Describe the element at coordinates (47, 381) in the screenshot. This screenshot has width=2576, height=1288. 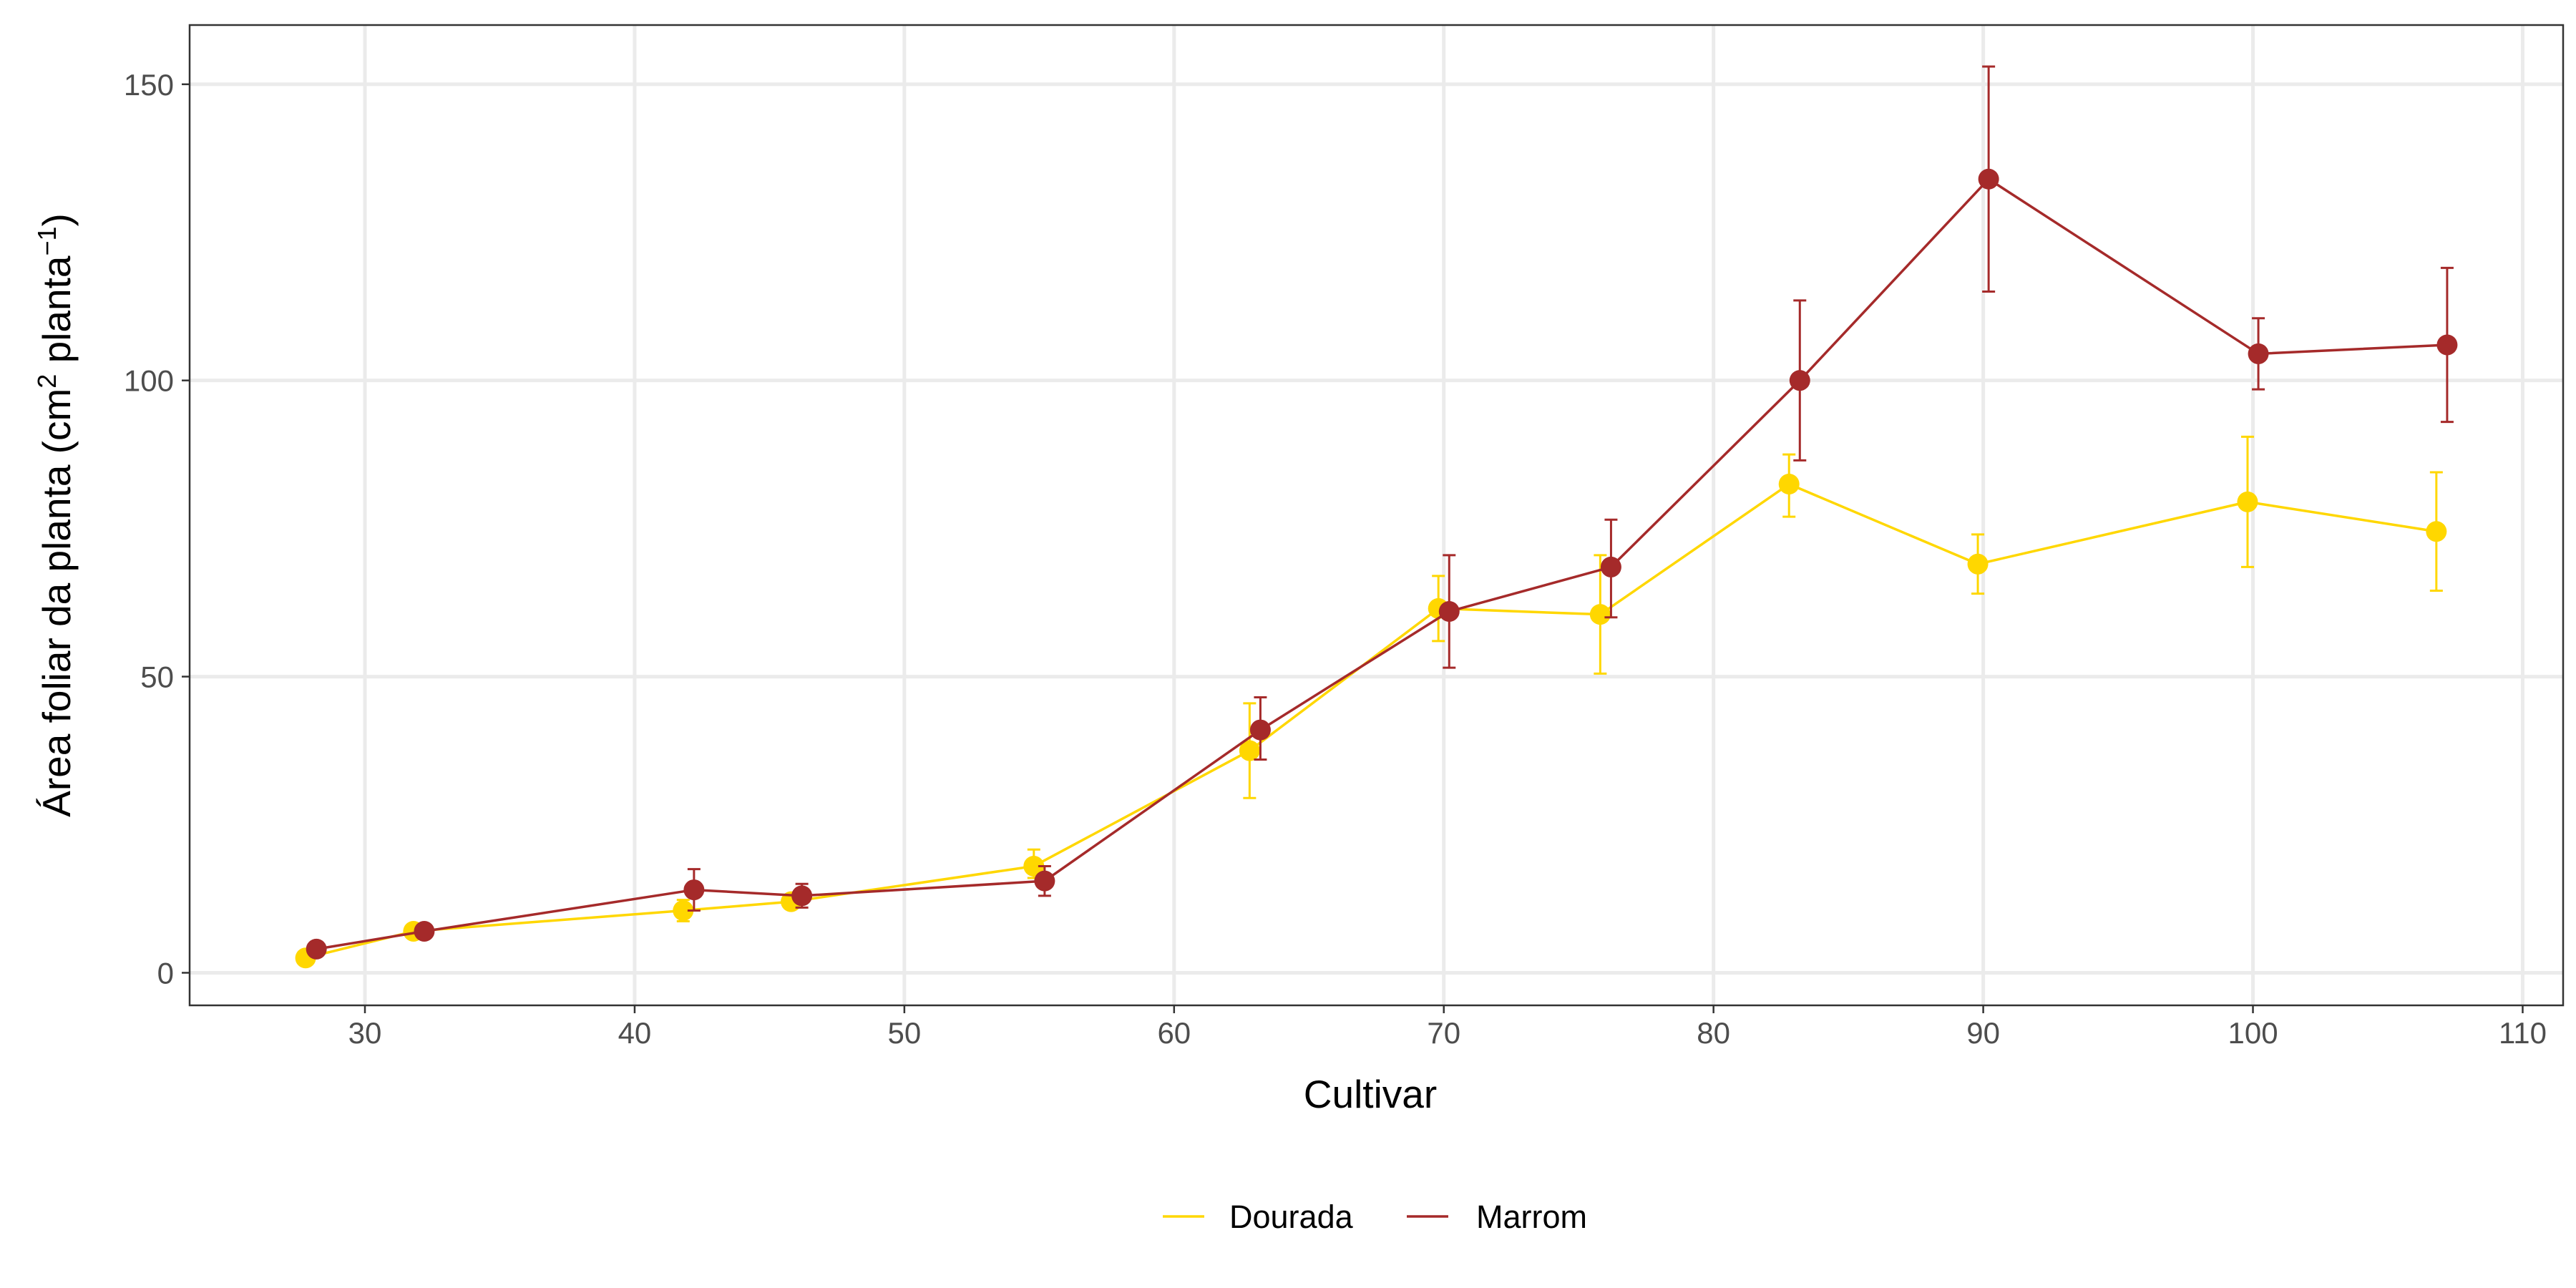
I see `y-axis-title-superscript-1: 2` at that location.